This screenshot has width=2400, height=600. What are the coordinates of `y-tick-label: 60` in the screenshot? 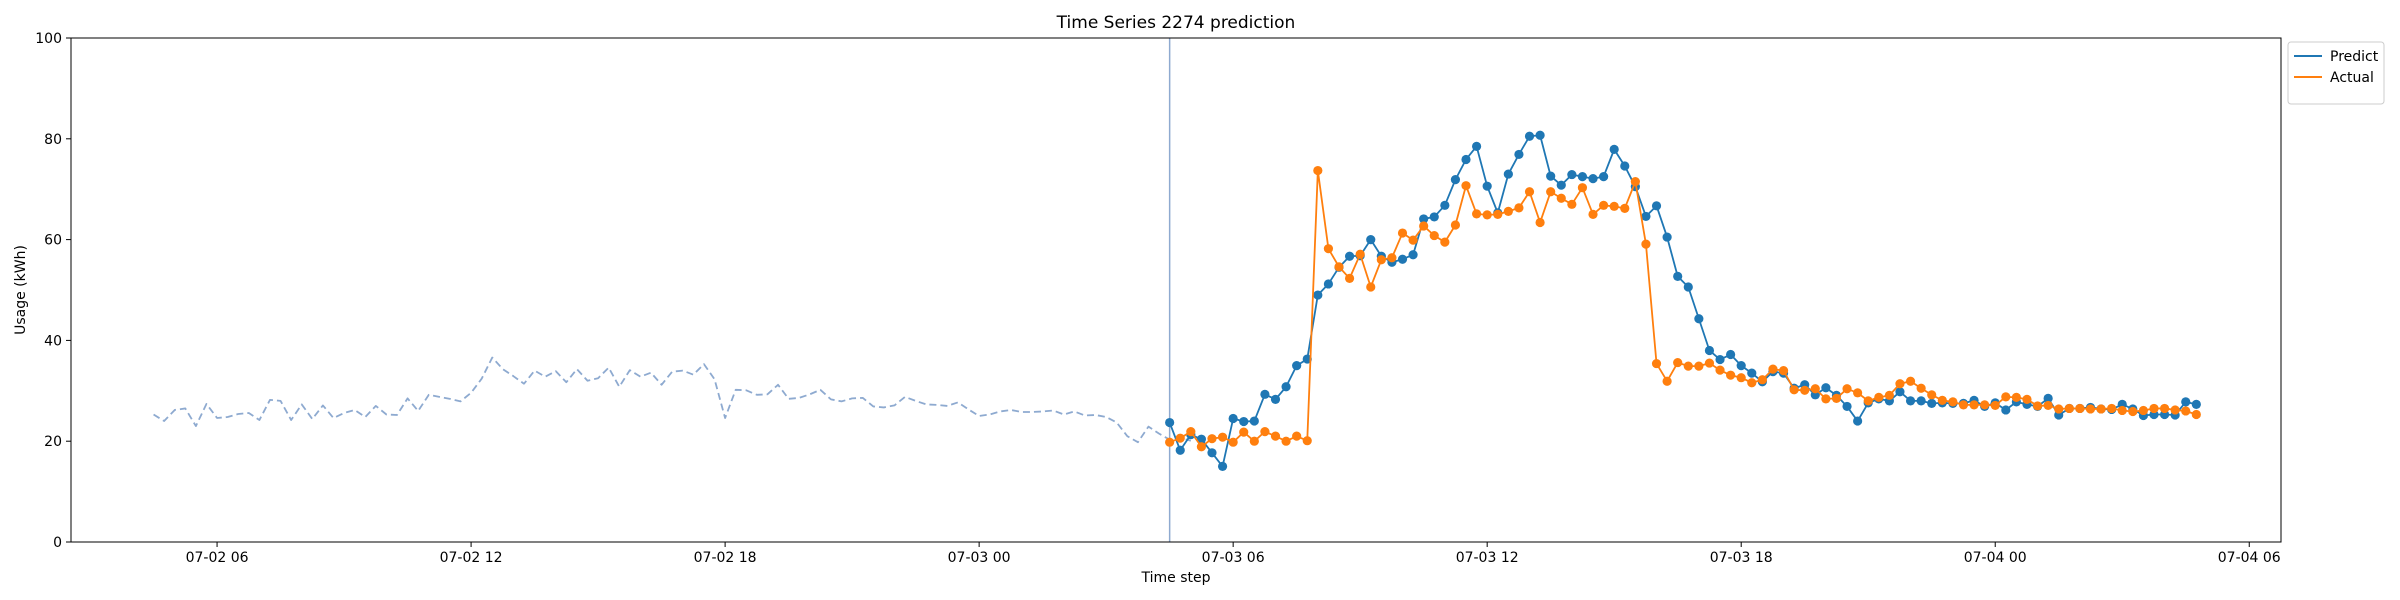 It's located at (53, 241).